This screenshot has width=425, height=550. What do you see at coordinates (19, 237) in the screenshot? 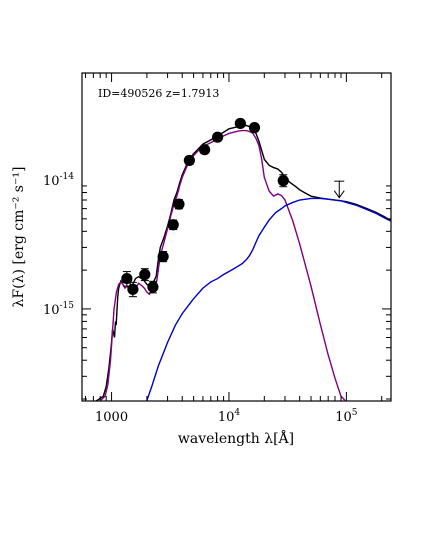
I see `y-axis-title: λF(λ) [erg cm⁻² s⁻¹]` at bounding box center [19, 237].